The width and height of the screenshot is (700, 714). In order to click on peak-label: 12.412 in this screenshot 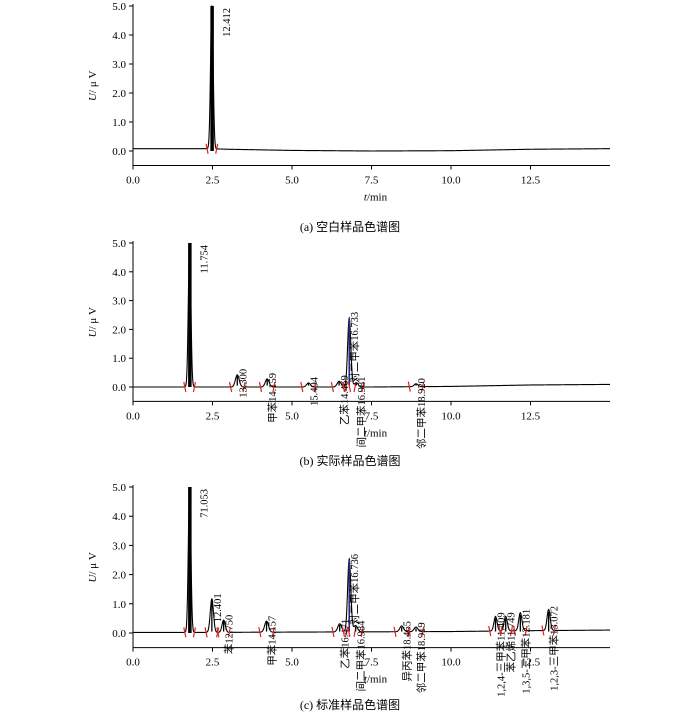, I will do `click(227, 22)`.